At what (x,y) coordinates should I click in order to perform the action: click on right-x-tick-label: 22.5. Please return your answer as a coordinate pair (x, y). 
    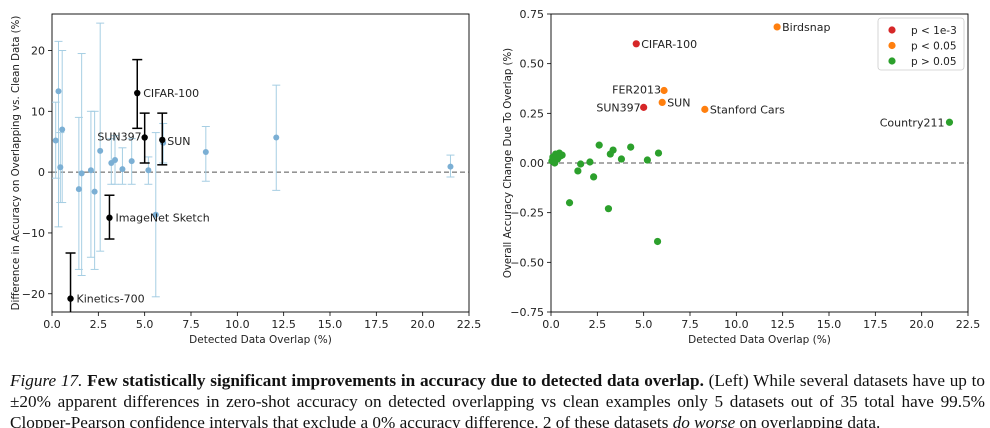
    Looking at the image, I should click on (968, 324).